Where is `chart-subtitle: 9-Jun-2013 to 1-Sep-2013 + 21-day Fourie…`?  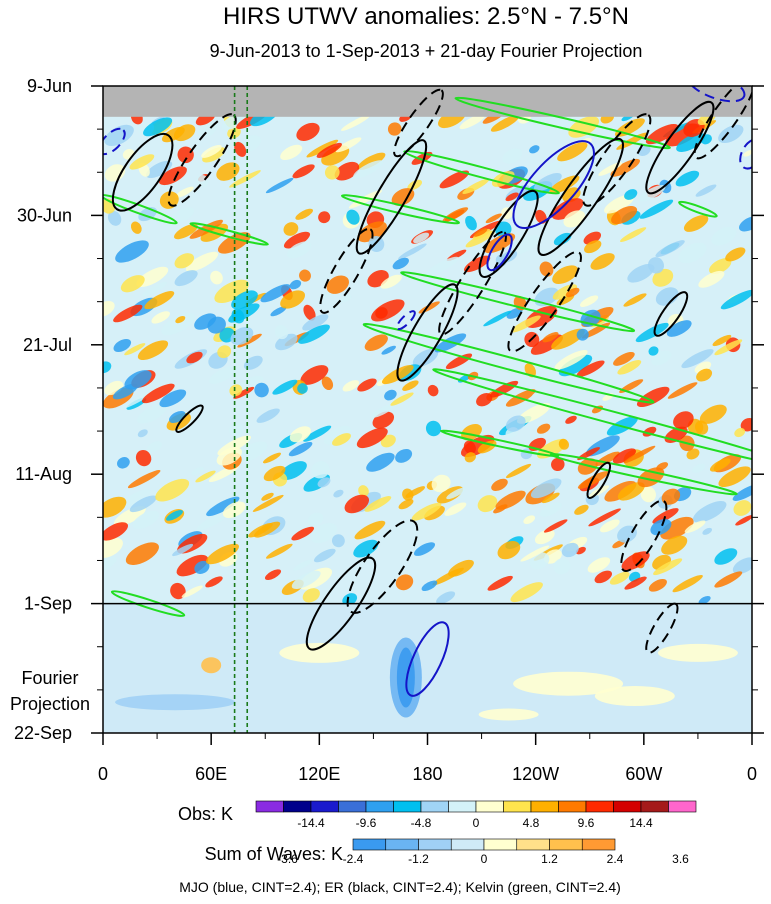 chart-subtitle: 9-Jun-2013 to 1-Sep-2013 + 21-day Fourie… is located at coordinates (426, 51).